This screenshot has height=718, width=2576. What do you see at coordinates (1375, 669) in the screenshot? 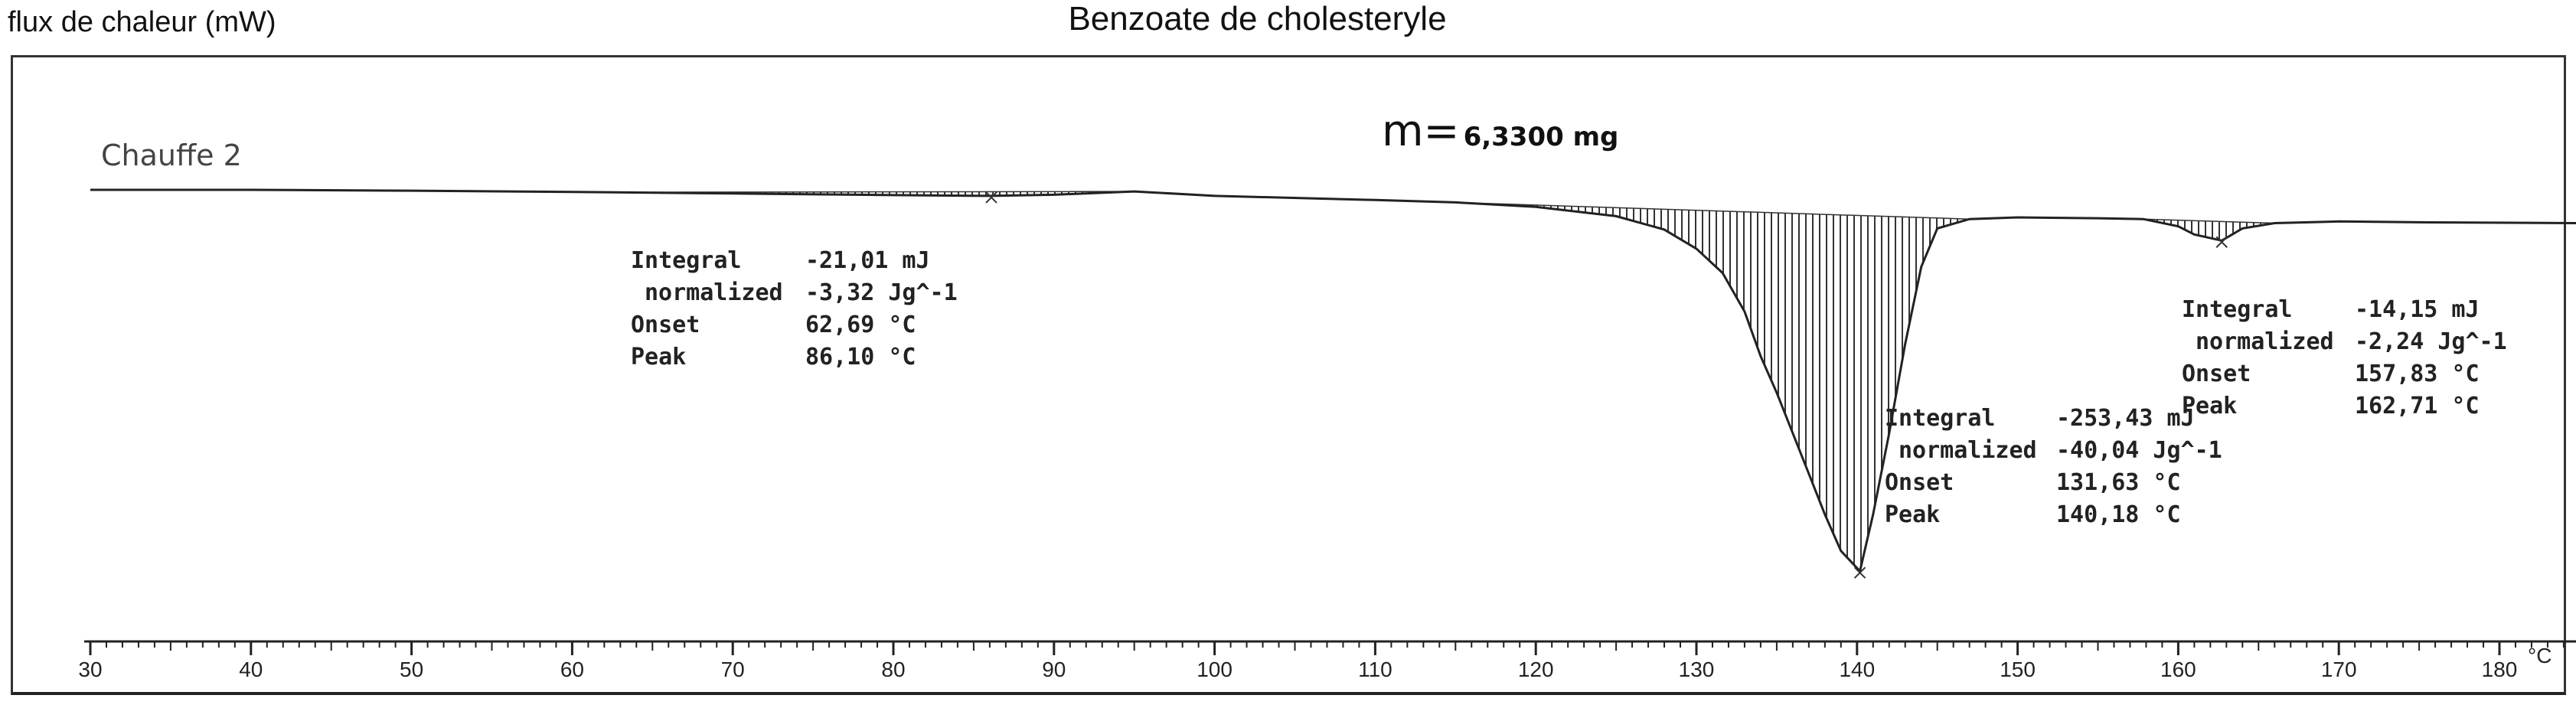
I see `x-tick-label: 110` at bounding box center [1375, 669].